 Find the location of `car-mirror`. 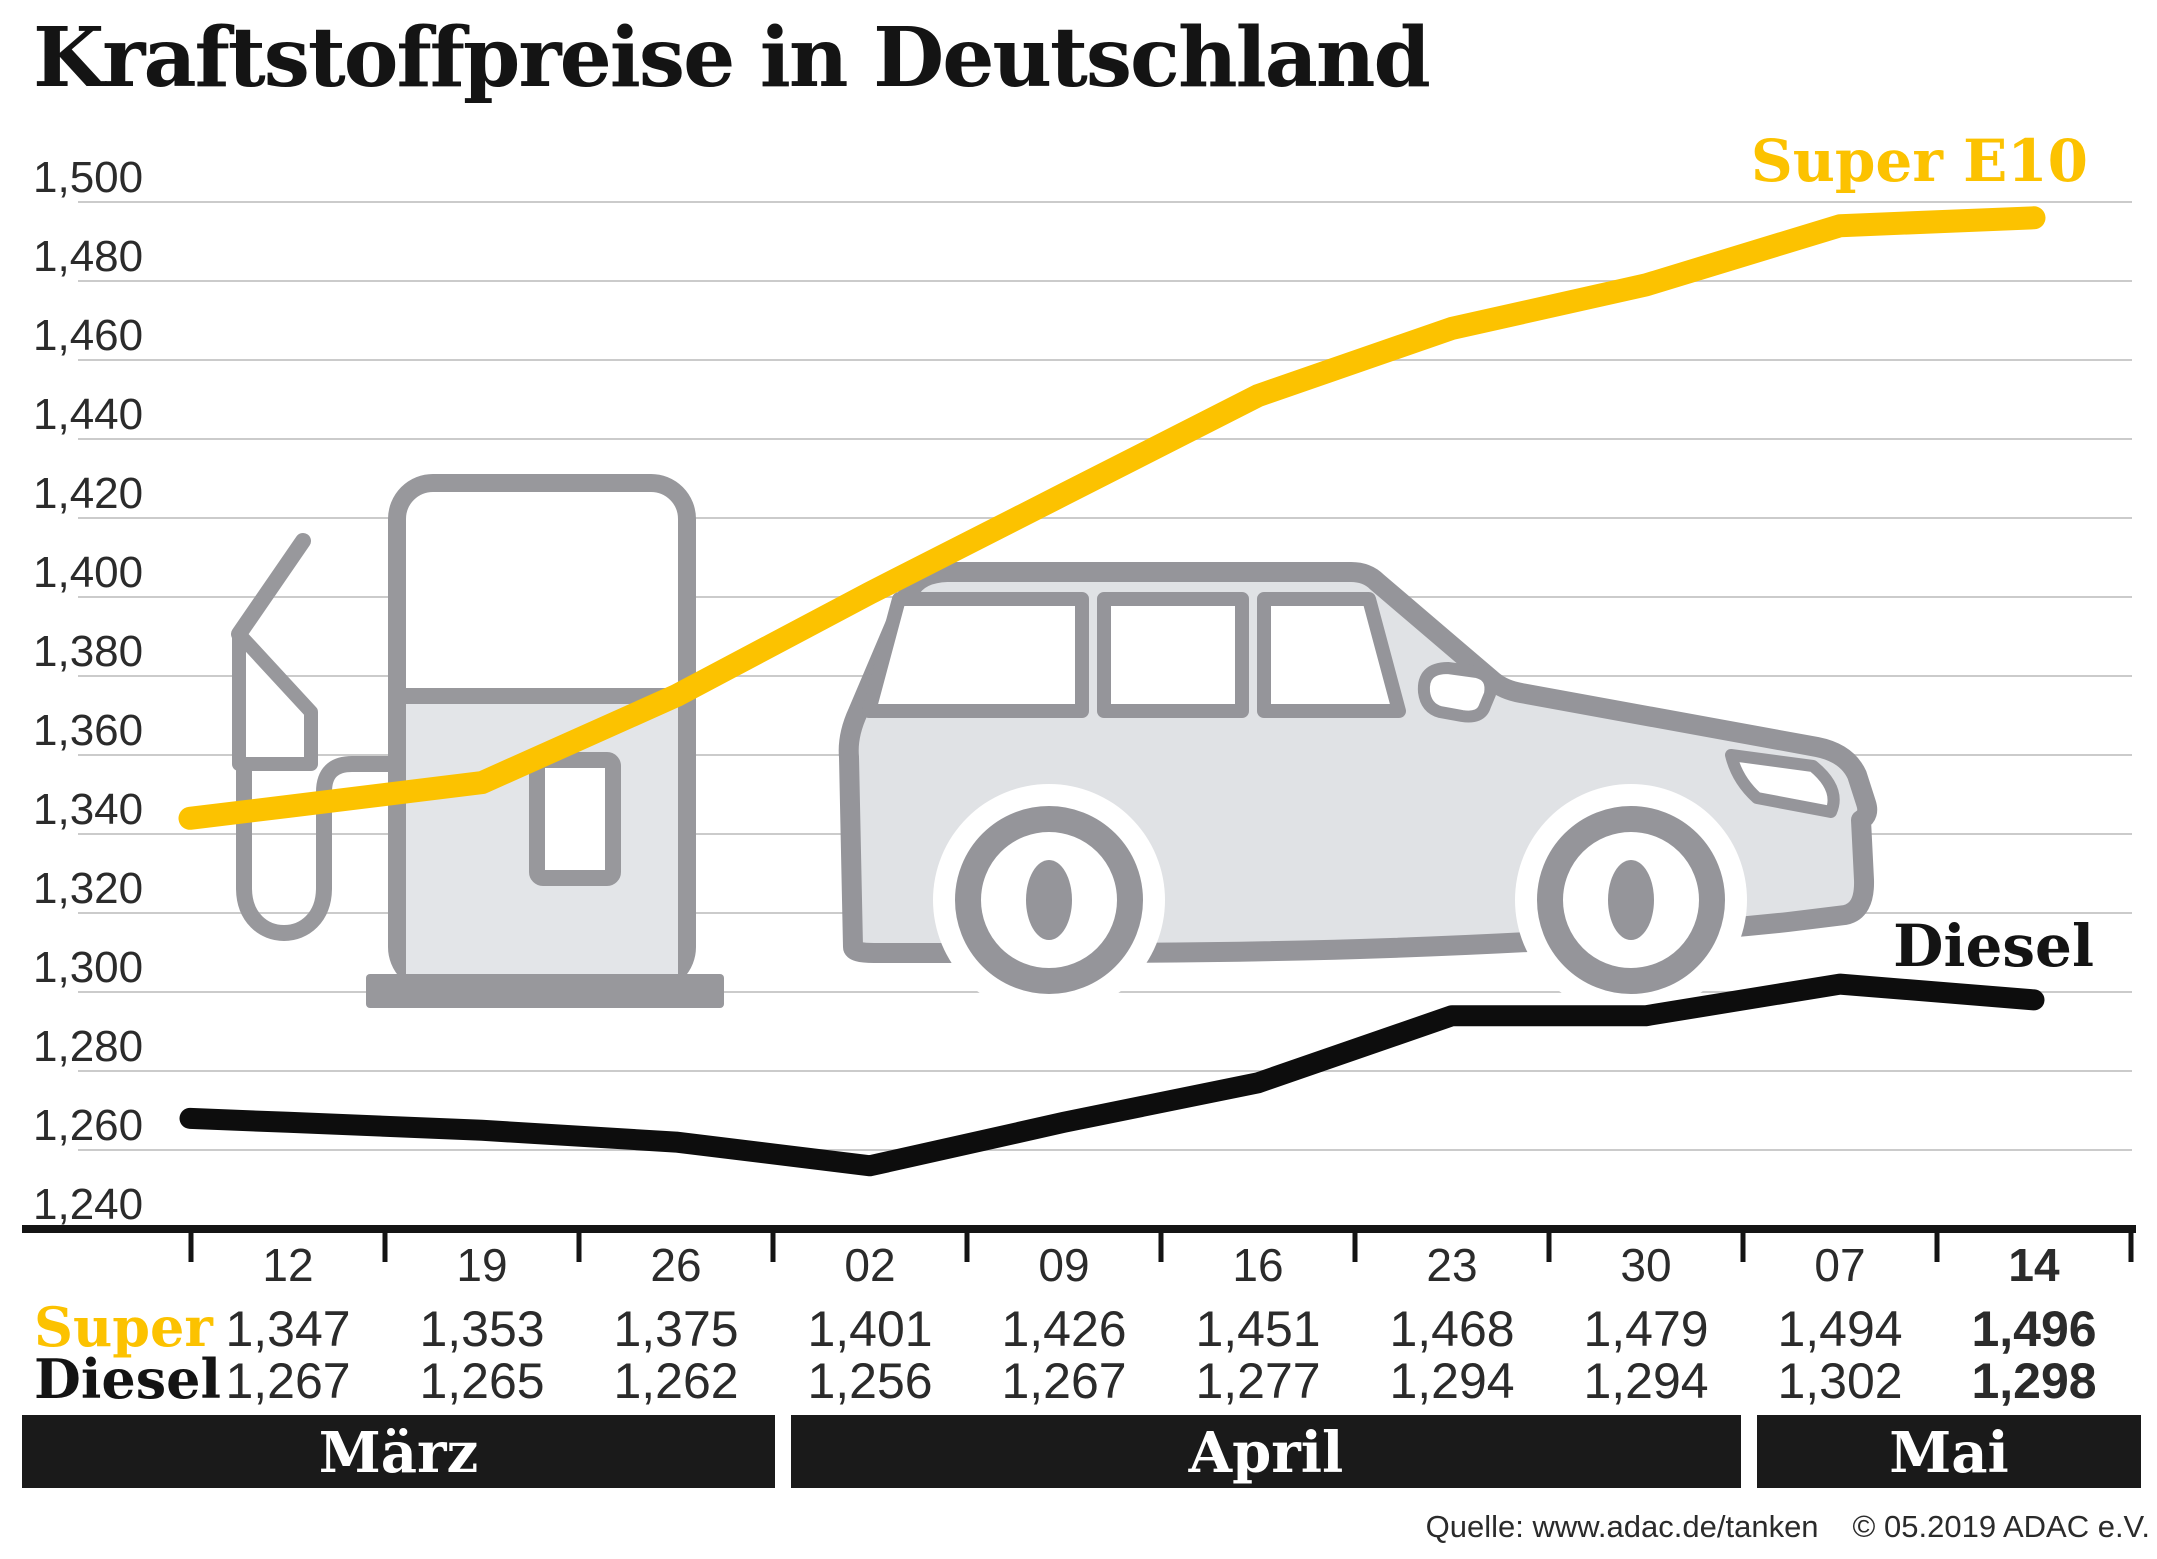

car-mirror is located at coordinates (1457, 692).